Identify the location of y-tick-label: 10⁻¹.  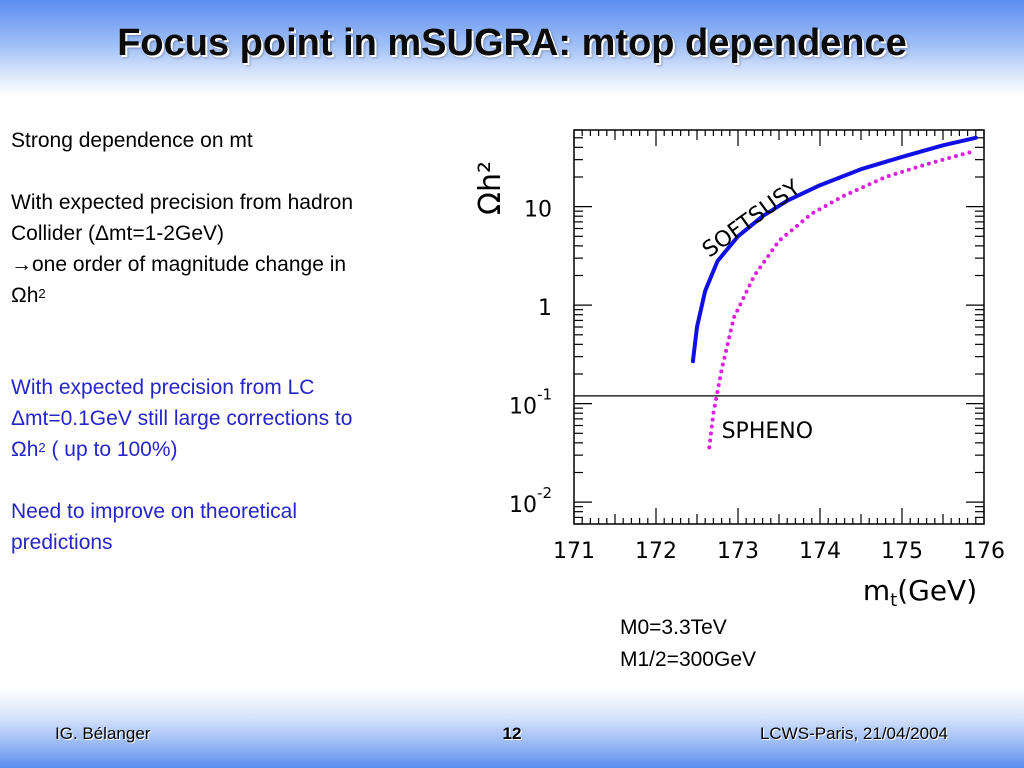
(530, 403).